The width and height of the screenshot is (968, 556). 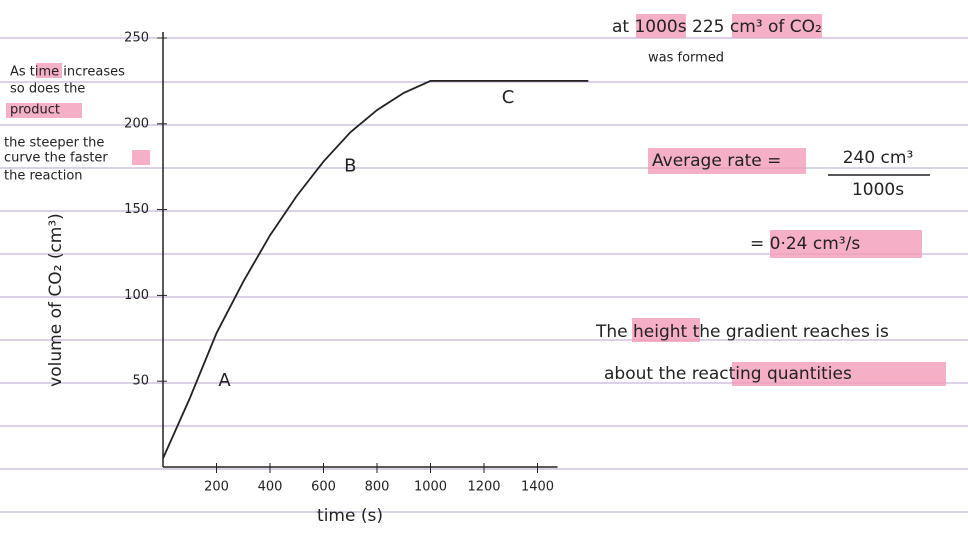 What do you see at coordinates (805, 244) in the screenshot?
I see `rate-result: = 0·24 cm³/s` at bounding box center [805, 244].